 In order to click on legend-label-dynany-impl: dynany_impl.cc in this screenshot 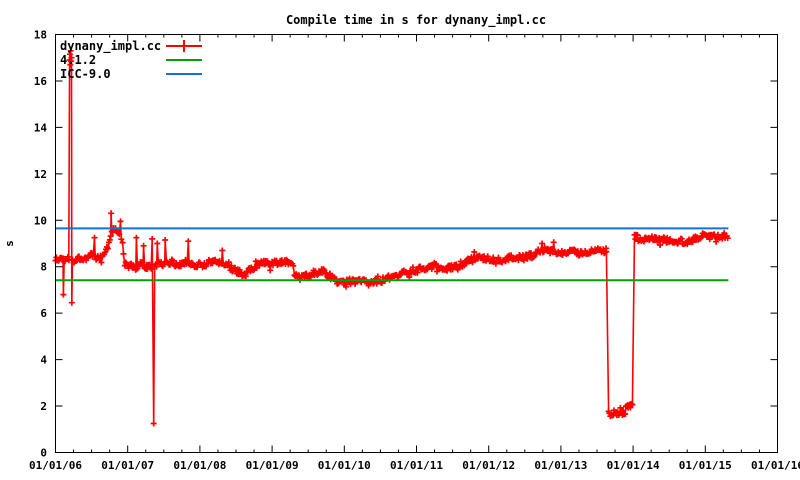, I will do `click(111, 46)`.